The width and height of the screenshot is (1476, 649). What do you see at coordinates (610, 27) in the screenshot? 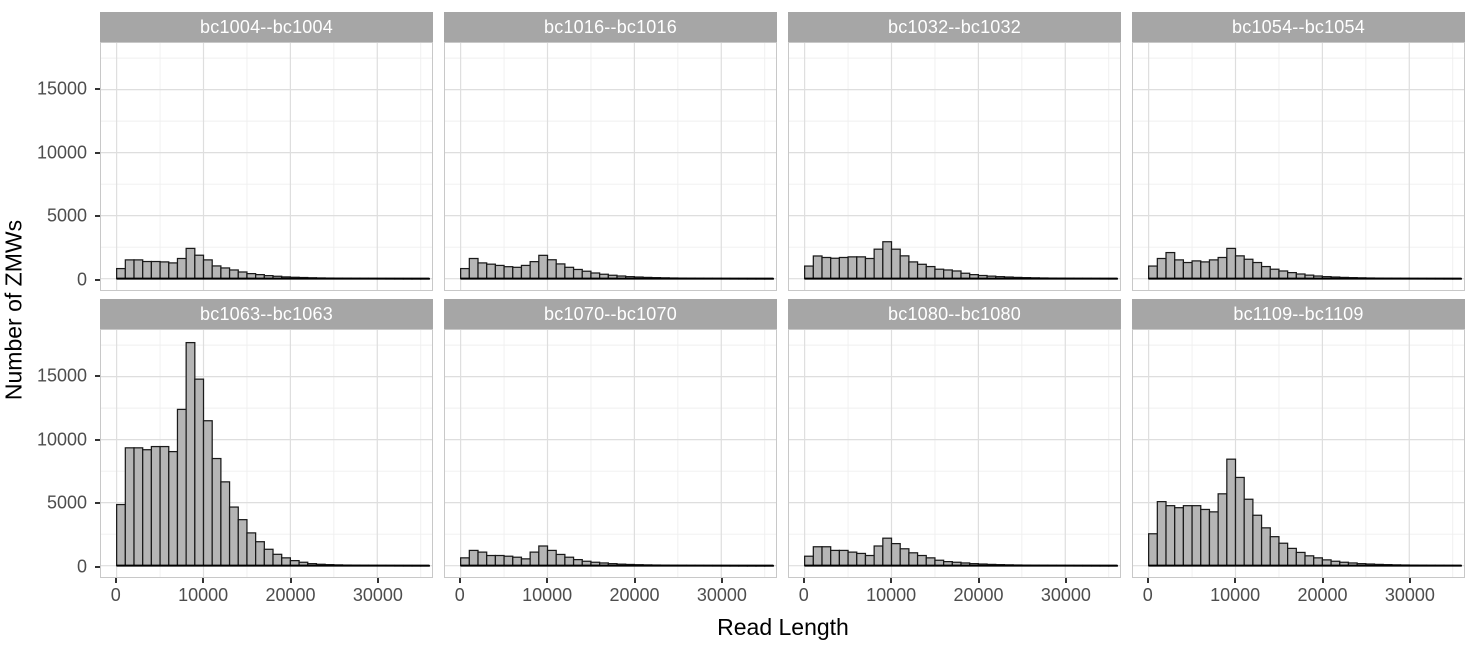
I see `facet-strip: bc1016--bc1016` at bounding box center [610, 27].